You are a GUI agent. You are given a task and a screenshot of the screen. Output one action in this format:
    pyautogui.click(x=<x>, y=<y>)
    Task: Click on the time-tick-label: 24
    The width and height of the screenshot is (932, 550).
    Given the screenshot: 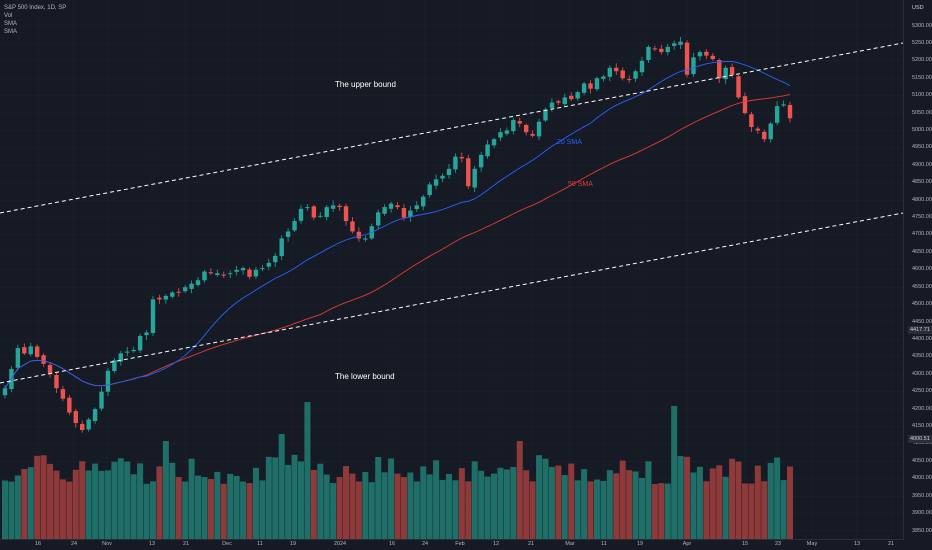 What is the action you would take?
    pyautogui.click(x=74, y=544)
    